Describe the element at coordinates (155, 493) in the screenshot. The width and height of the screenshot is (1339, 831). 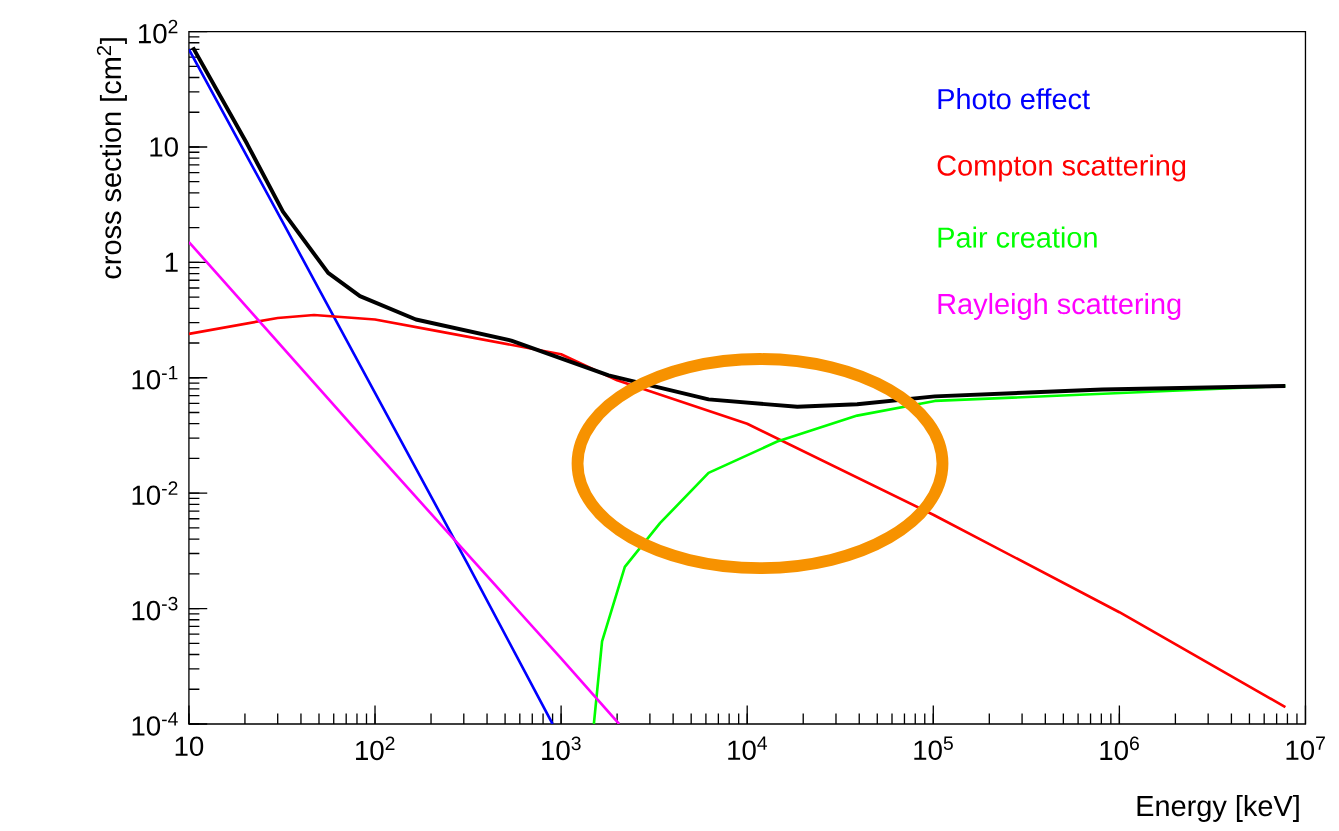
I see `y-tick-label: 10$^{-2}$` at that location.